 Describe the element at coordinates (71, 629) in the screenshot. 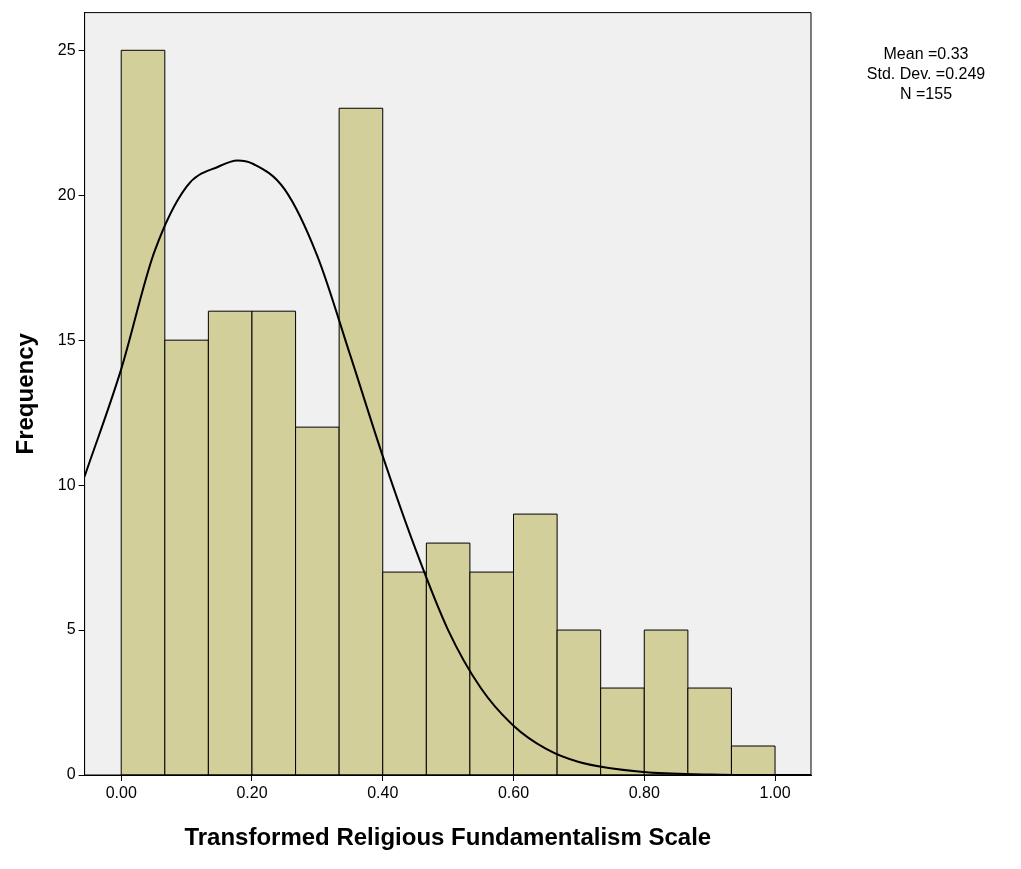

I see `y-tick-label: 5` at that location.